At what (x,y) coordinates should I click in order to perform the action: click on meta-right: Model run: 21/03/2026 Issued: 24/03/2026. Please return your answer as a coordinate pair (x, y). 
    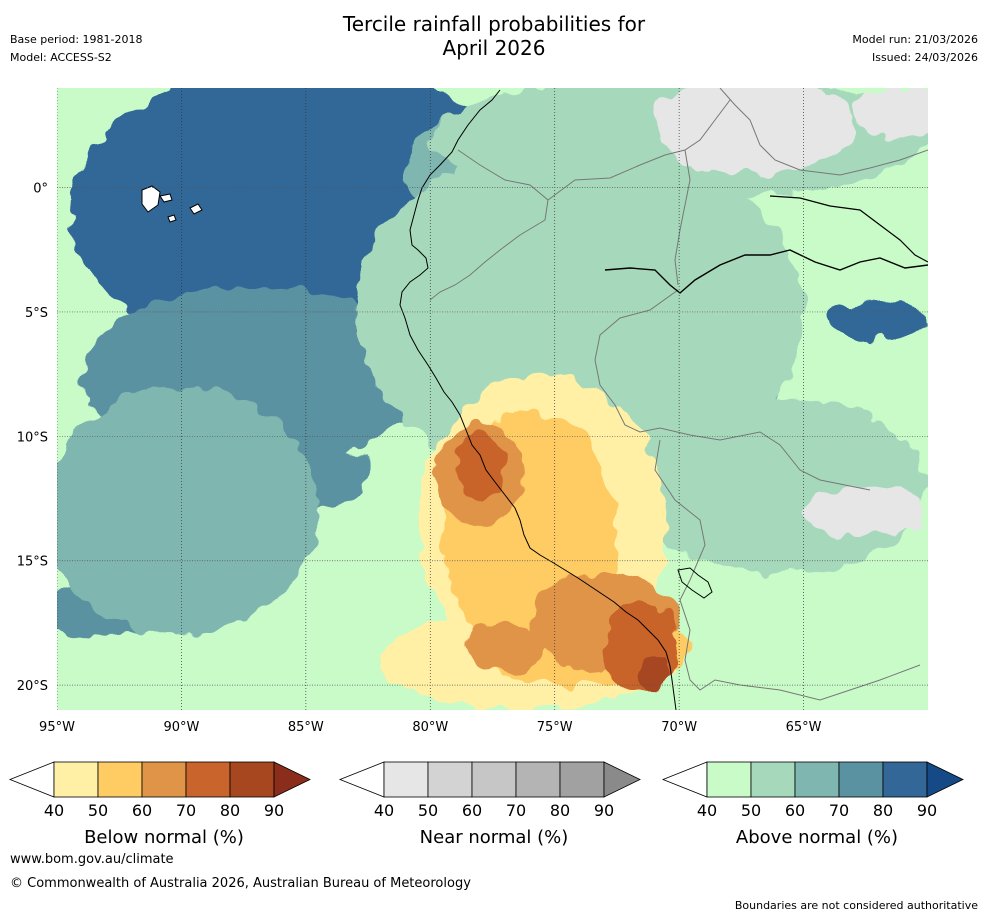
    Looking at the image, I should click on (915, 49).